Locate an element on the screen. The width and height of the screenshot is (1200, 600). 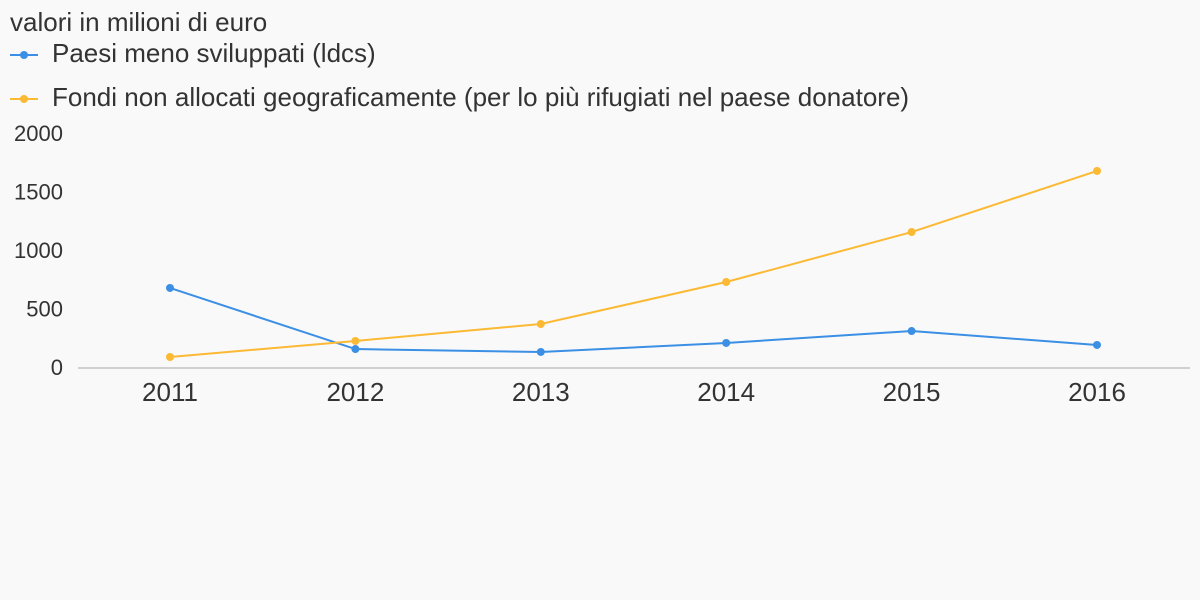
chart-title: valori in milioni di euro is located at coordinates (138, 22).